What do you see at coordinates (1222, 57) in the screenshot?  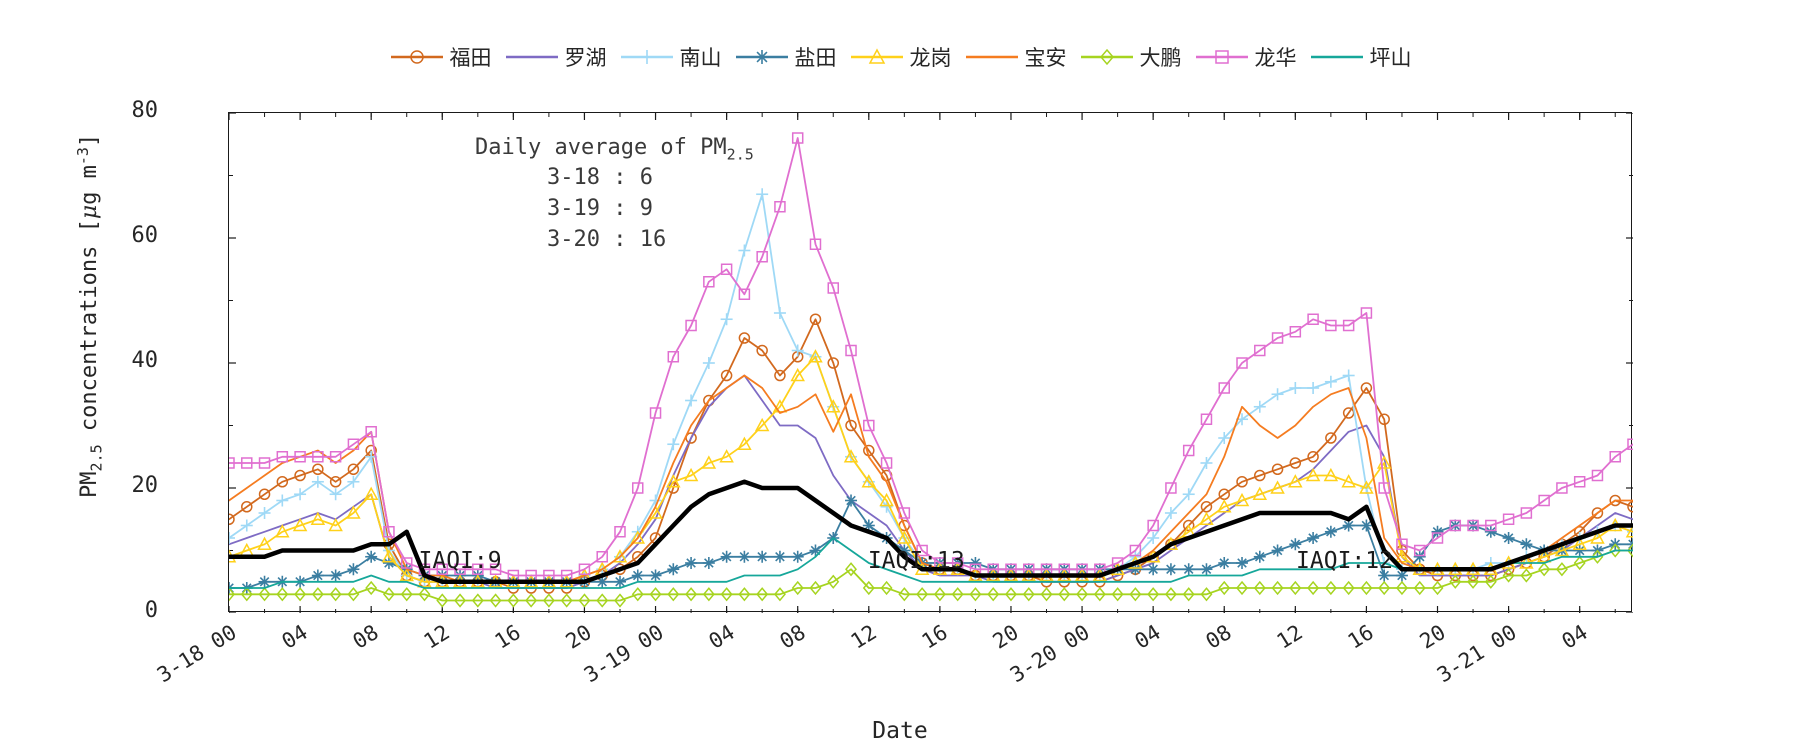 I see `legend-swatch-square-icon` at bounding box center [1222, 57].